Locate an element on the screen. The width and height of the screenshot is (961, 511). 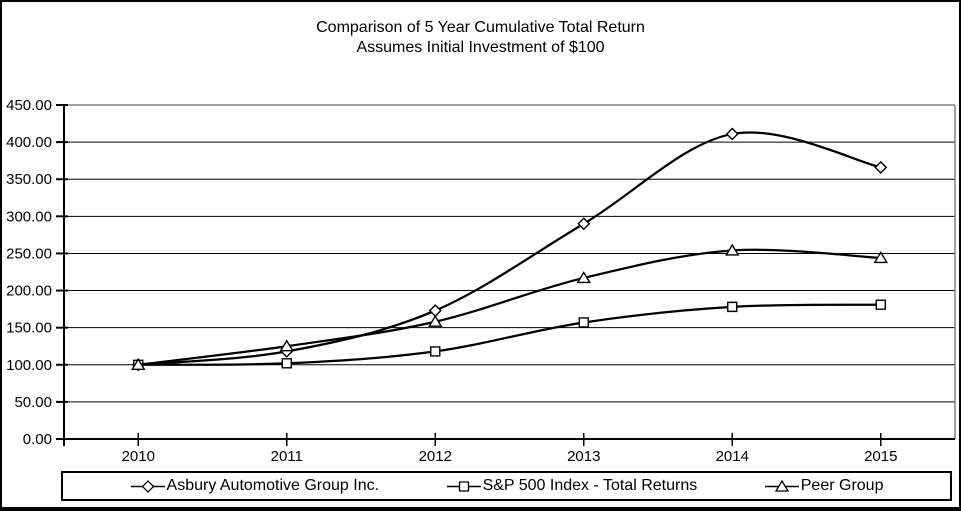
x-tick-label: 2013 is located at coordinates (583, 456).